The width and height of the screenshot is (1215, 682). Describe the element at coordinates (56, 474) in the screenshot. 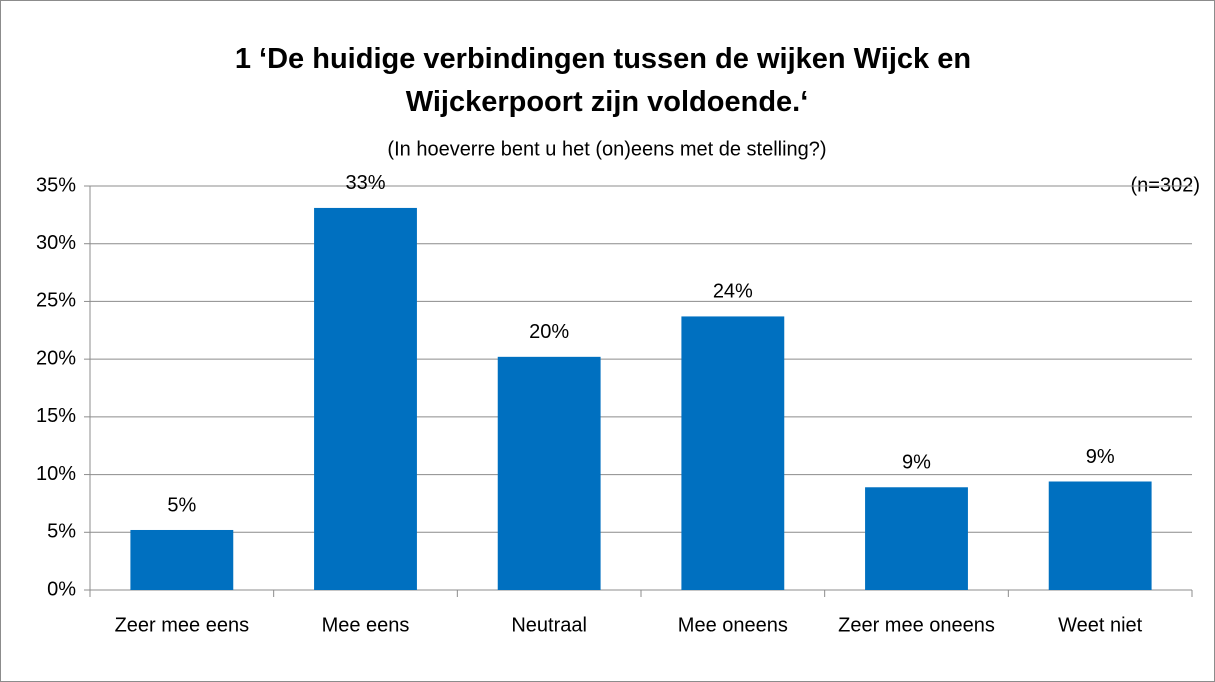

I see `y-tick-label: 10%` at that location.